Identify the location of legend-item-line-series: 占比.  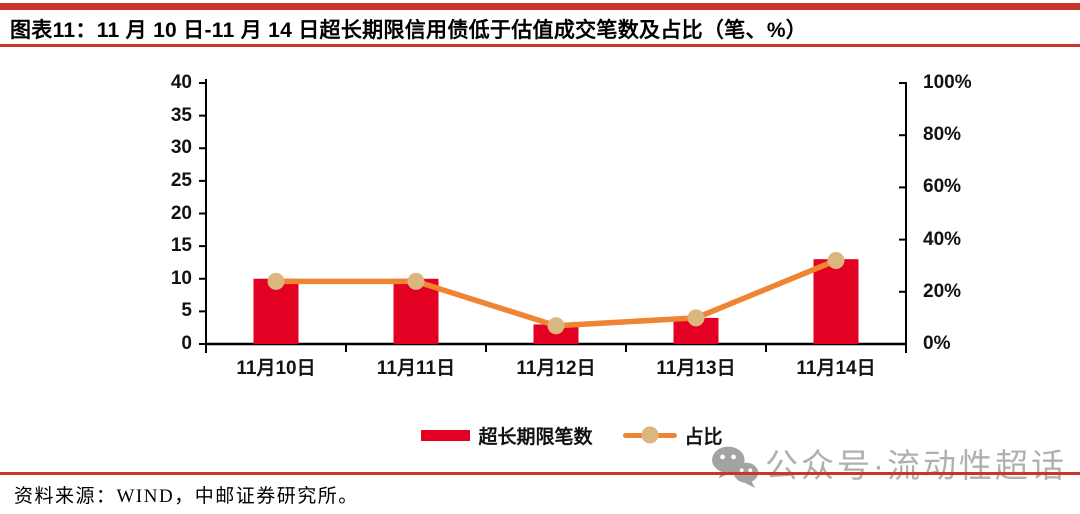
(672, 435).